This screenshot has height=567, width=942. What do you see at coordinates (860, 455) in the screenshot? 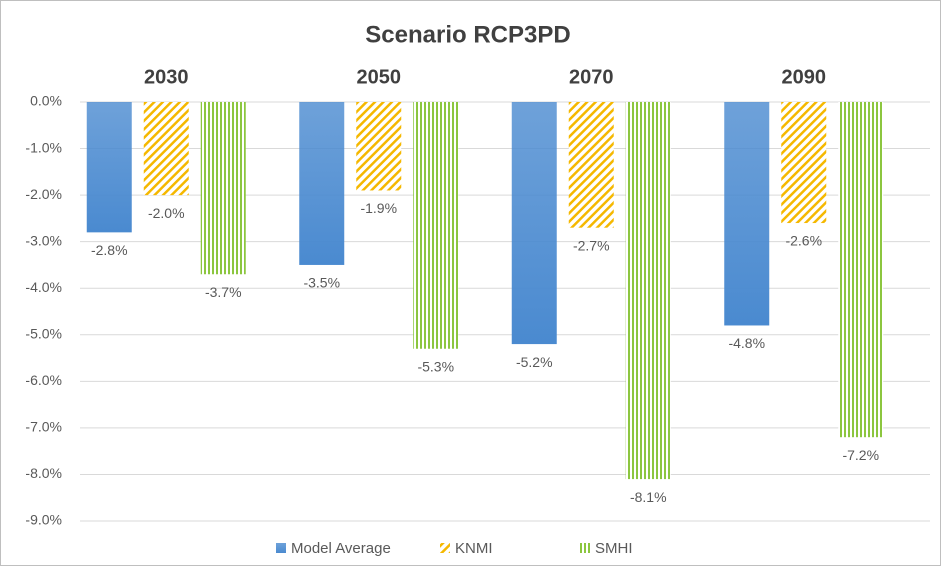
I see `data-label: -7.2%` at bounding box center [860, 455].